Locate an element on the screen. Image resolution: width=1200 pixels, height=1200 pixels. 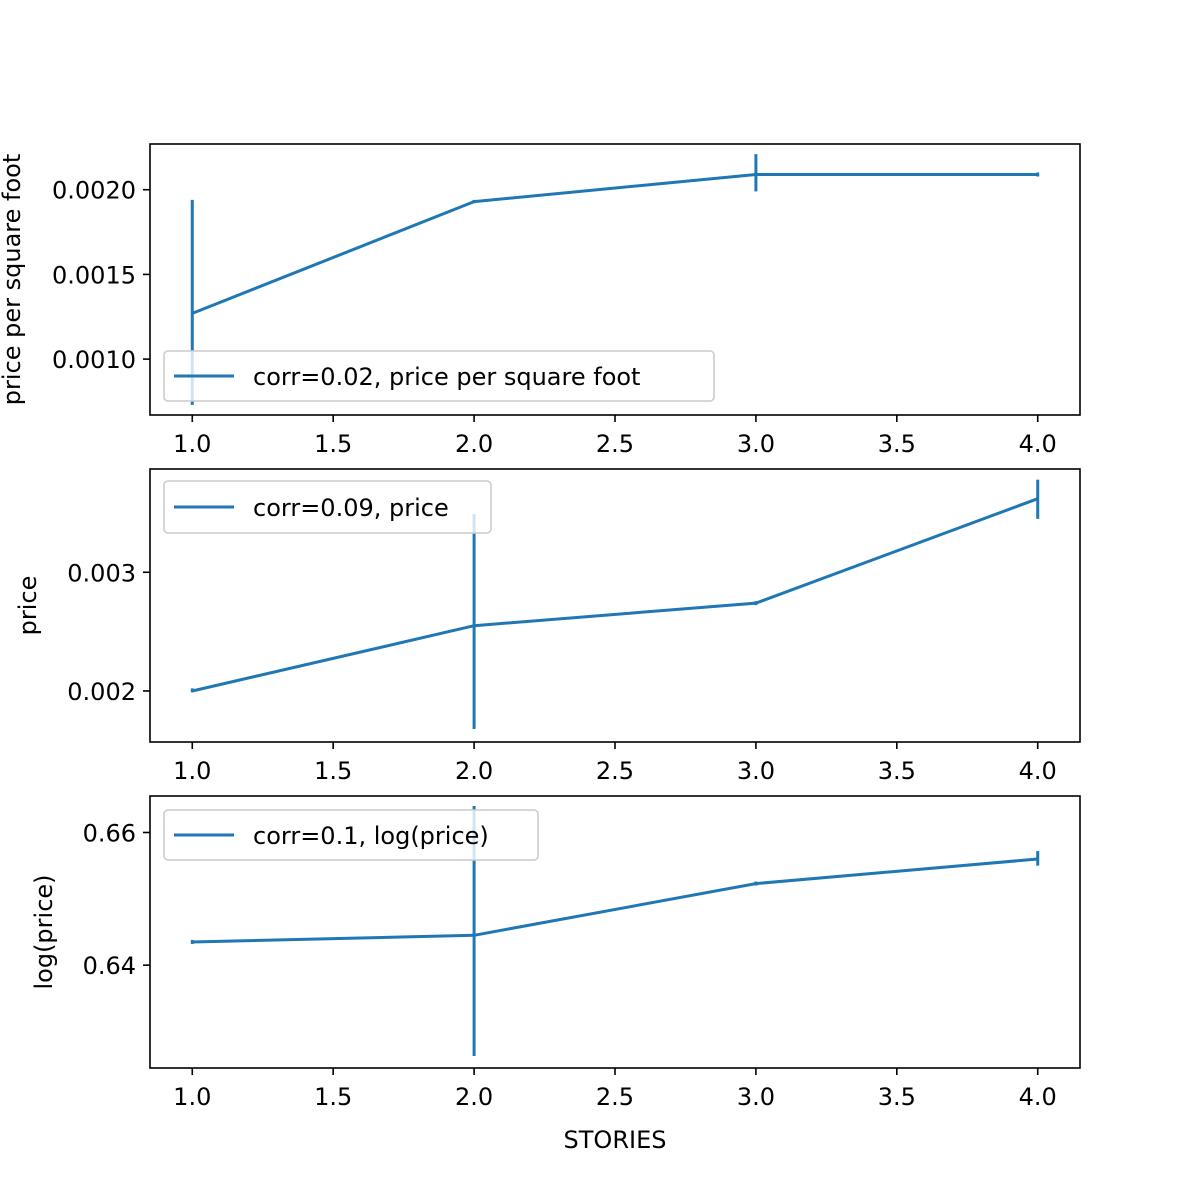
y-tick-label: 0.66 is located at coordinates (109, 833).